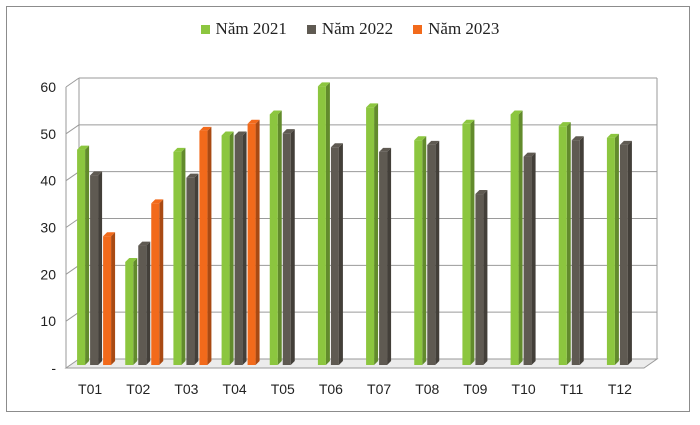 Image resolution: width=700 pixels, height=425 pixels. Describe the element at coordinates (251, 28) in the screenshot. I see `legend-label-2021: Năm 2021` at that location.